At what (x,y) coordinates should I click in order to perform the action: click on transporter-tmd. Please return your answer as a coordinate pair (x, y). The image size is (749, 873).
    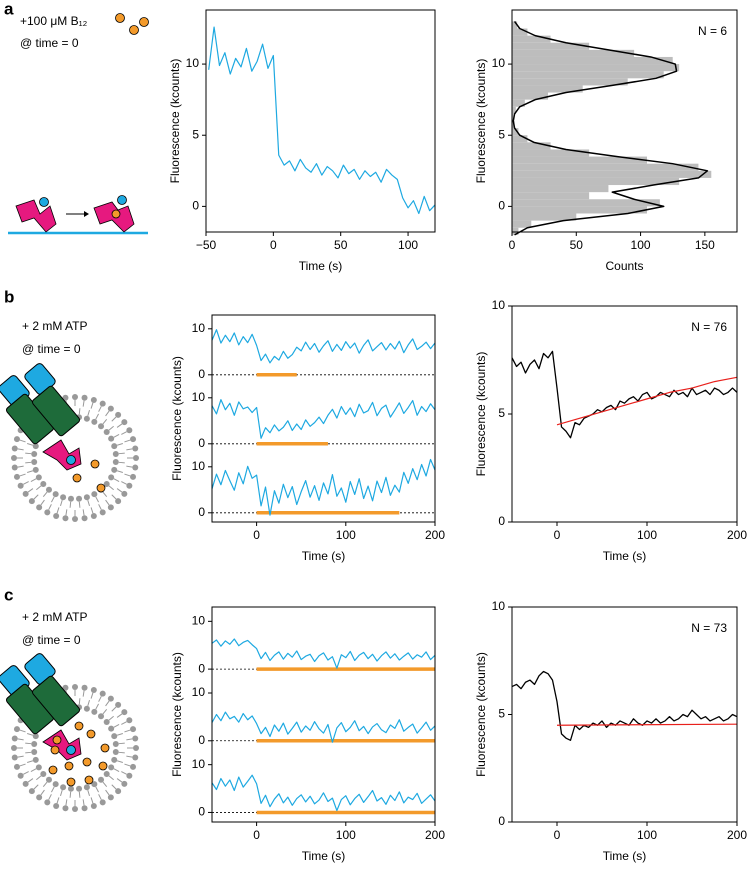
    Looking at the image, I should click on (56, 411).